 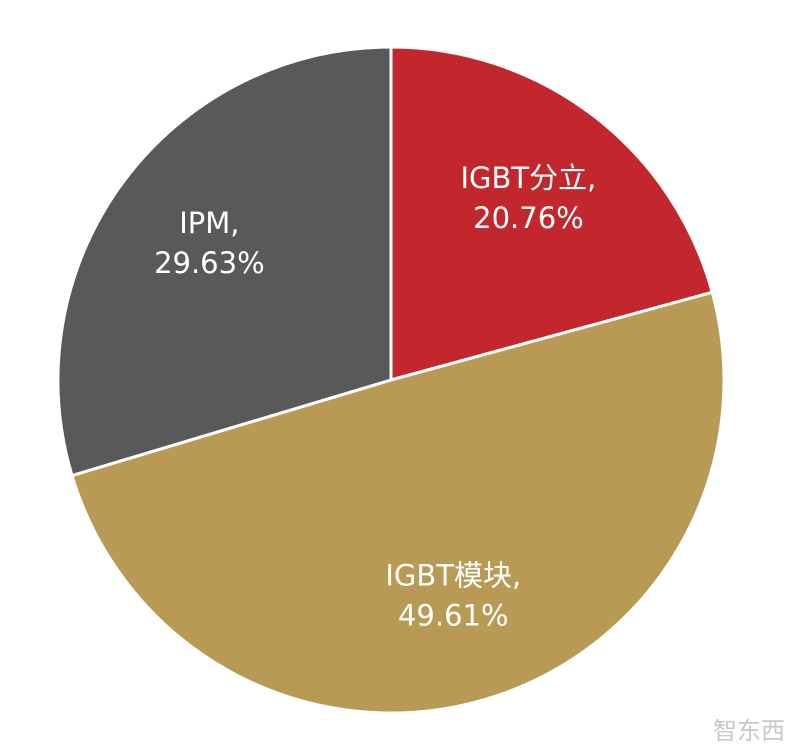 What do you see at coordinates (453, 616) in the screenshot?
I see `slice-value-label: 49.61%` at bounding box center [453, 616].